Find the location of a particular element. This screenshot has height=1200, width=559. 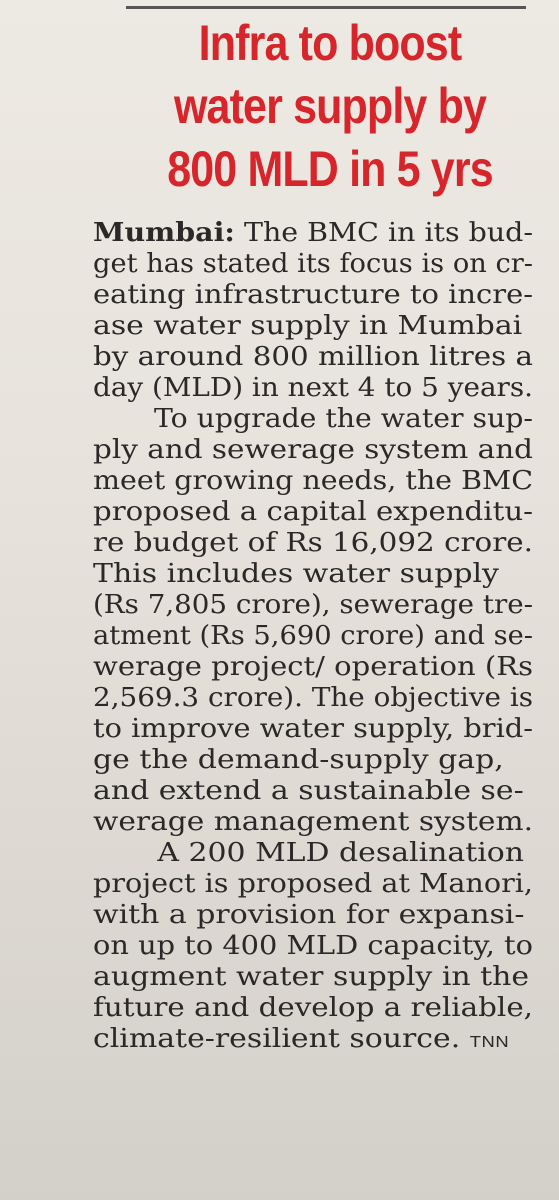

article-line: A 200 MLD desalination is located at coordinates (341, 853).